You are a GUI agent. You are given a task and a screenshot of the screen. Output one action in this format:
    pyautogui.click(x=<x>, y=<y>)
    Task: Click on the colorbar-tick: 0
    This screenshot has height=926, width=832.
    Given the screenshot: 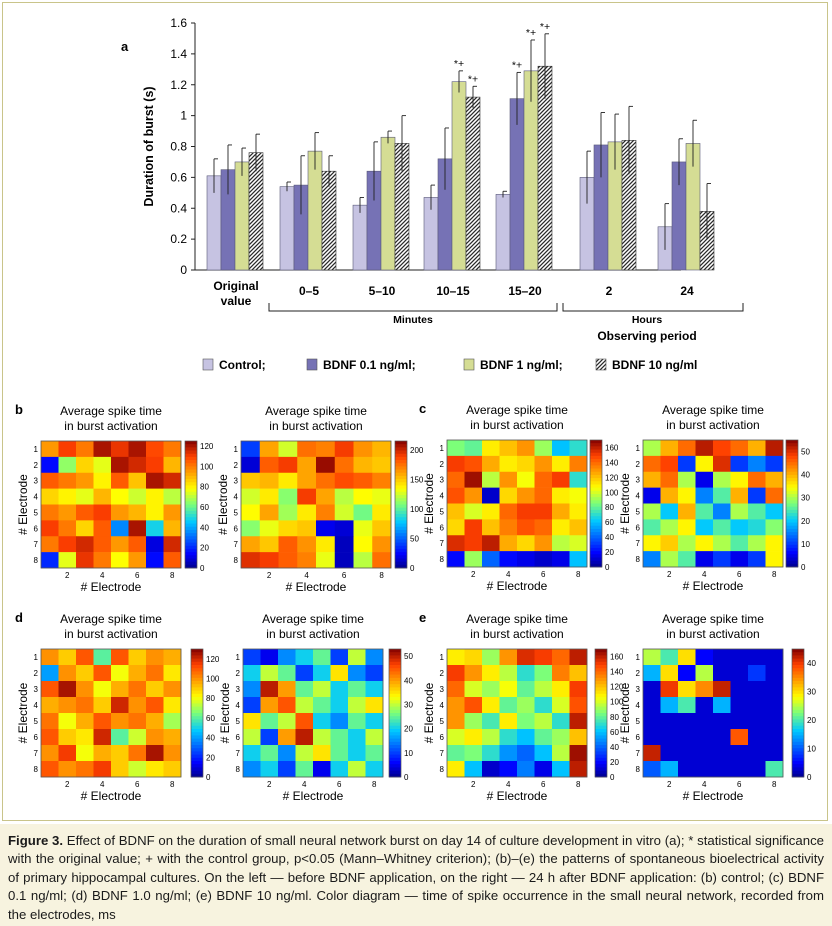 What is the action you would take?
    pyautogui.click(x=208, y=777)
    